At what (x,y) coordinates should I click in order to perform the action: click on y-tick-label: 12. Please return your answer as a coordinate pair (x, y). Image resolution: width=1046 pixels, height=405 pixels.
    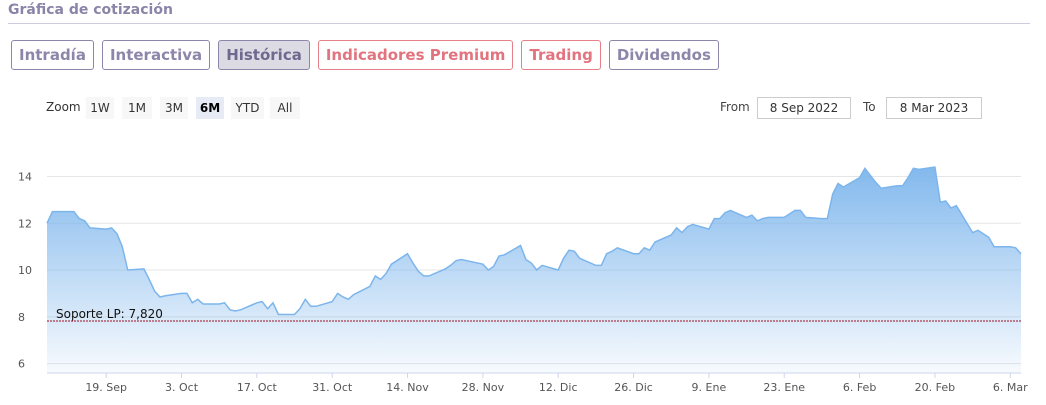
    Looking at the image, I should click on (25, 223).